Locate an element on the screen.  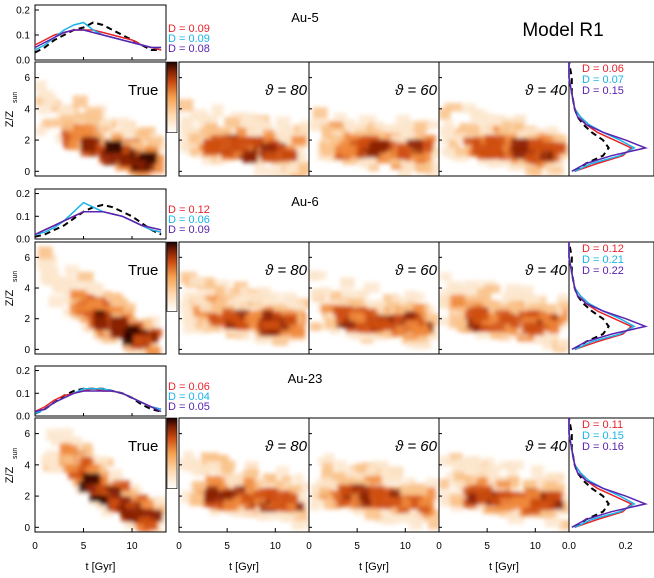
age-panel-frame is located at coordinates (100, 214).